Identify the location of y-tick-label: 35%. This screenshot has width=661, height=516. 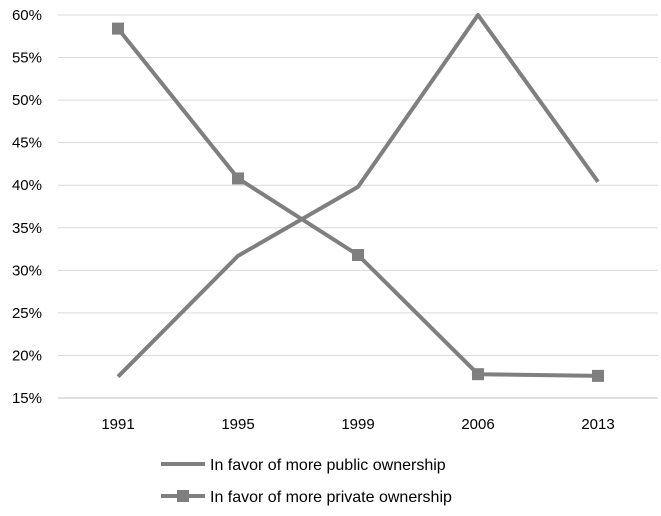
(27, 228).